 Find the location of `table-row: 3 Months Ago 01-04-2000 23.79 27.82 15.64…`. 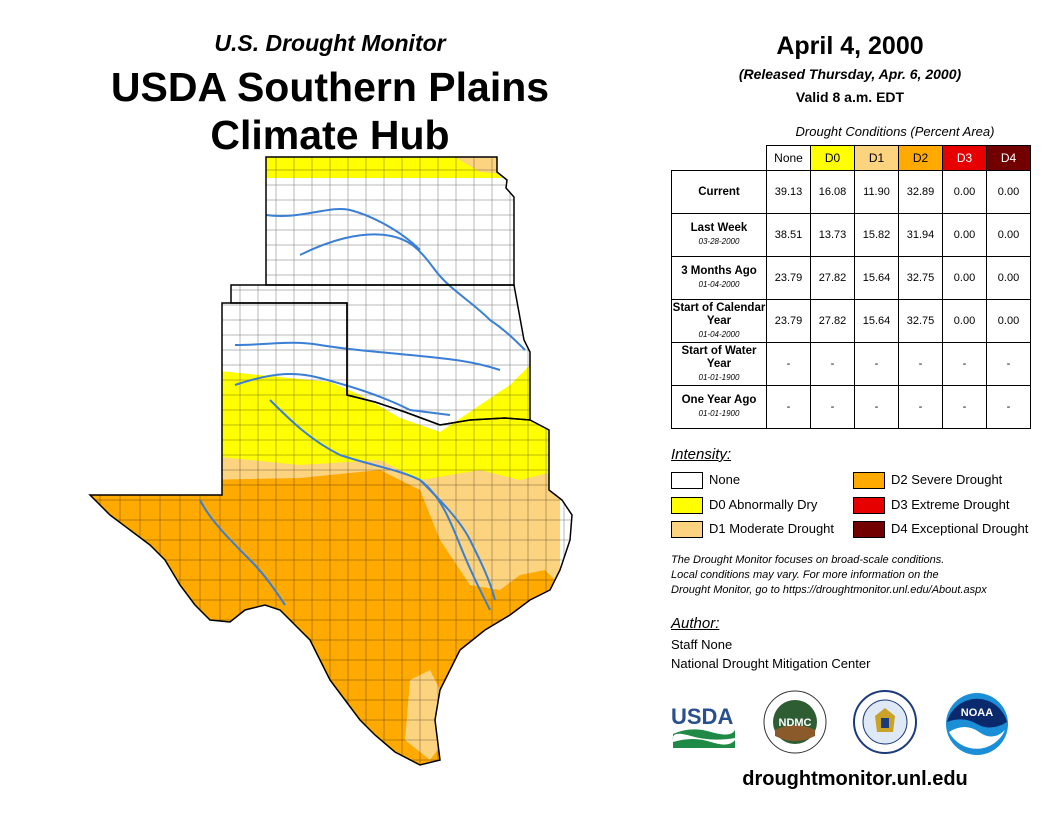

table-row: 3 Months Ago 01-04-2000 23.79 27.82 15.64… is located at coordinates (851, 278).